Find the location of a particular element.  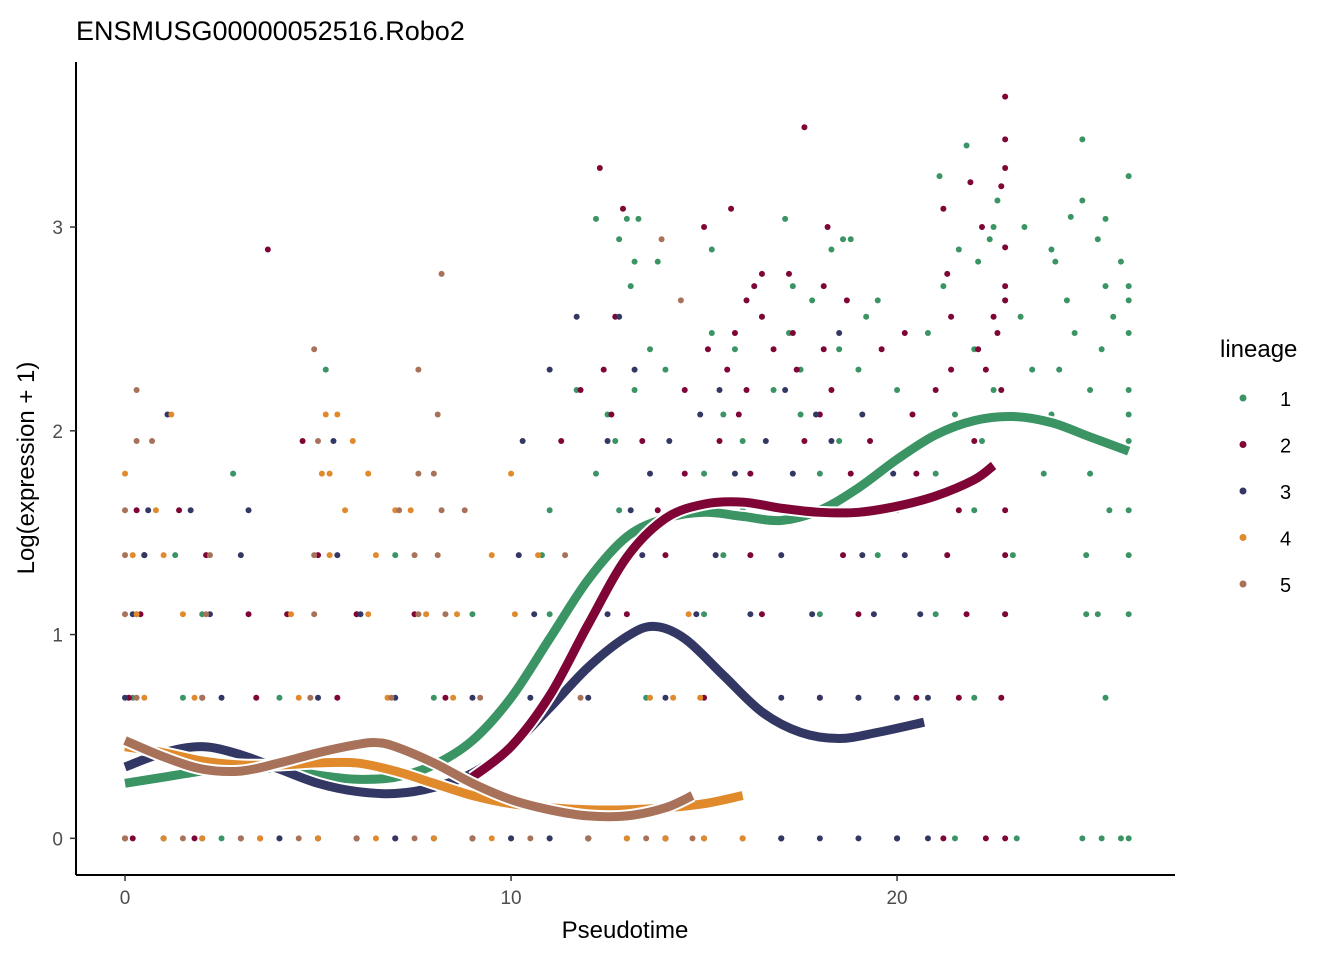

x-ticks: 0 10 20 is located at coordinates (514, 892).